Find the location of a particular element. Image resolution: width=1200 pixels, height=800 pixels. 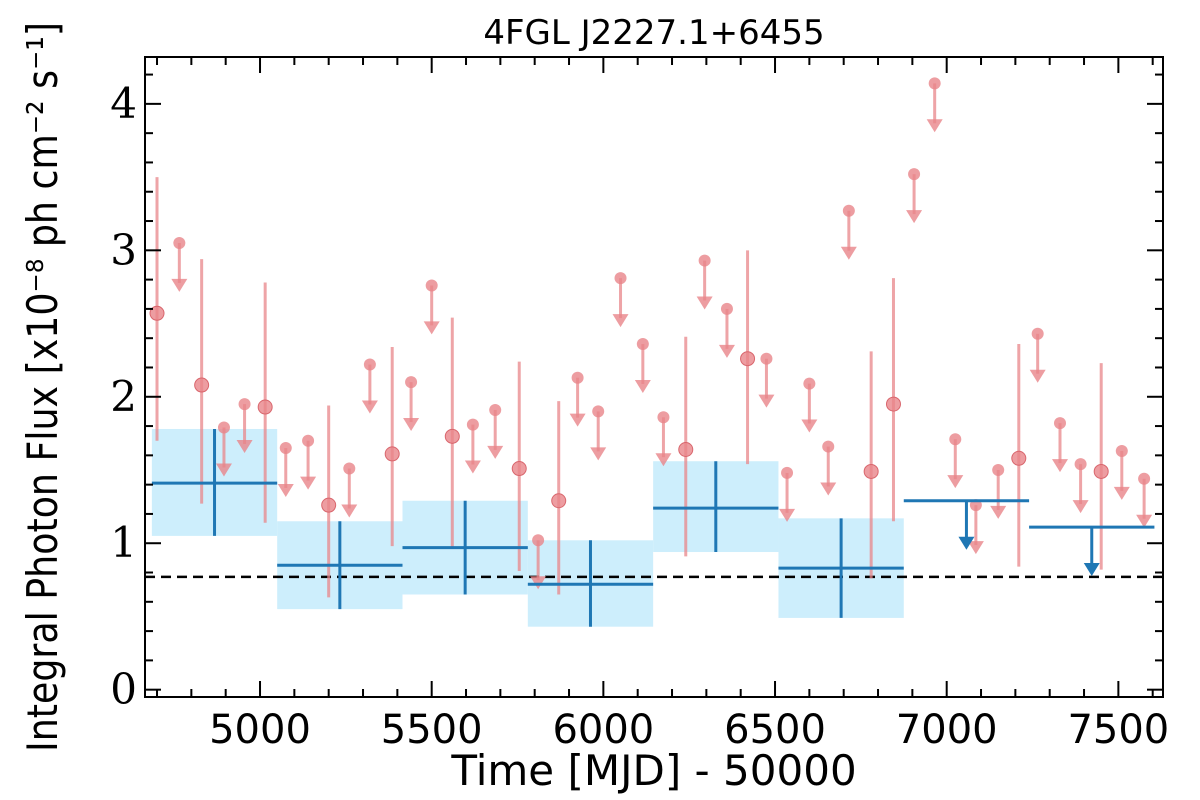

y-tick-label: 0 is located at coordinates (123, 689).